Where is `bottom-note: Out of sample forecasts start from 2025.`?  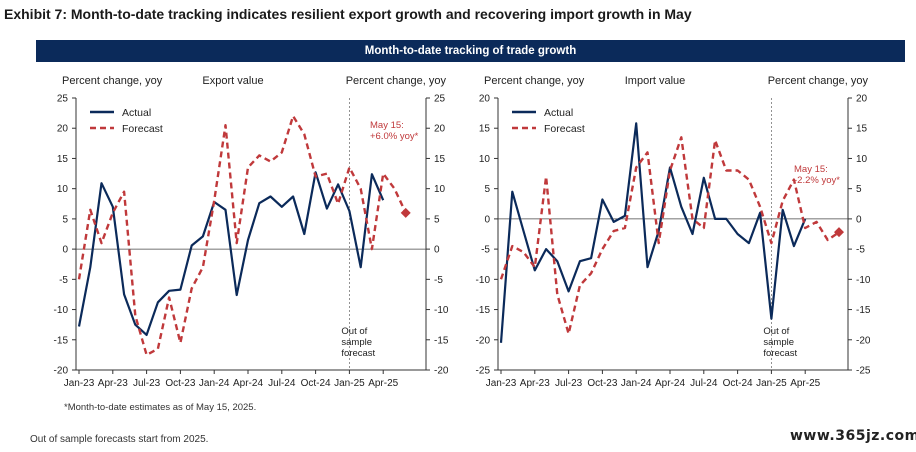
bottom-note: Out of sample forecasts start from 2025. is located at coordinates (119, 439).